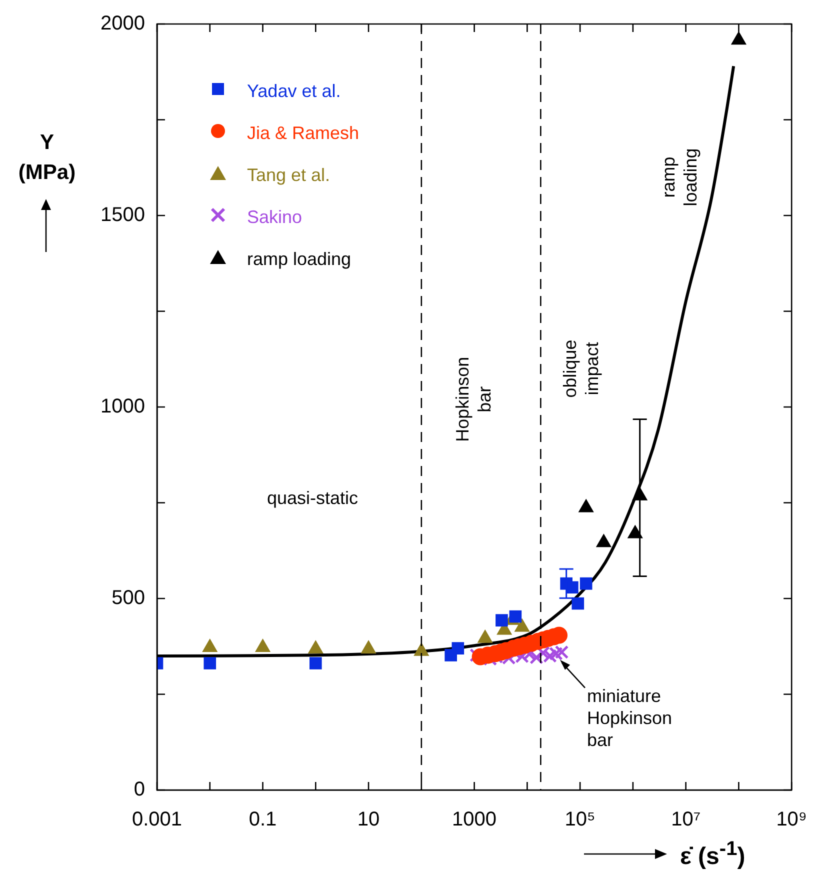 Image resolution: width=825 pixels, height=885 pixels. I want to click on y-axis-title: Y (MPa), so click(47, 158).